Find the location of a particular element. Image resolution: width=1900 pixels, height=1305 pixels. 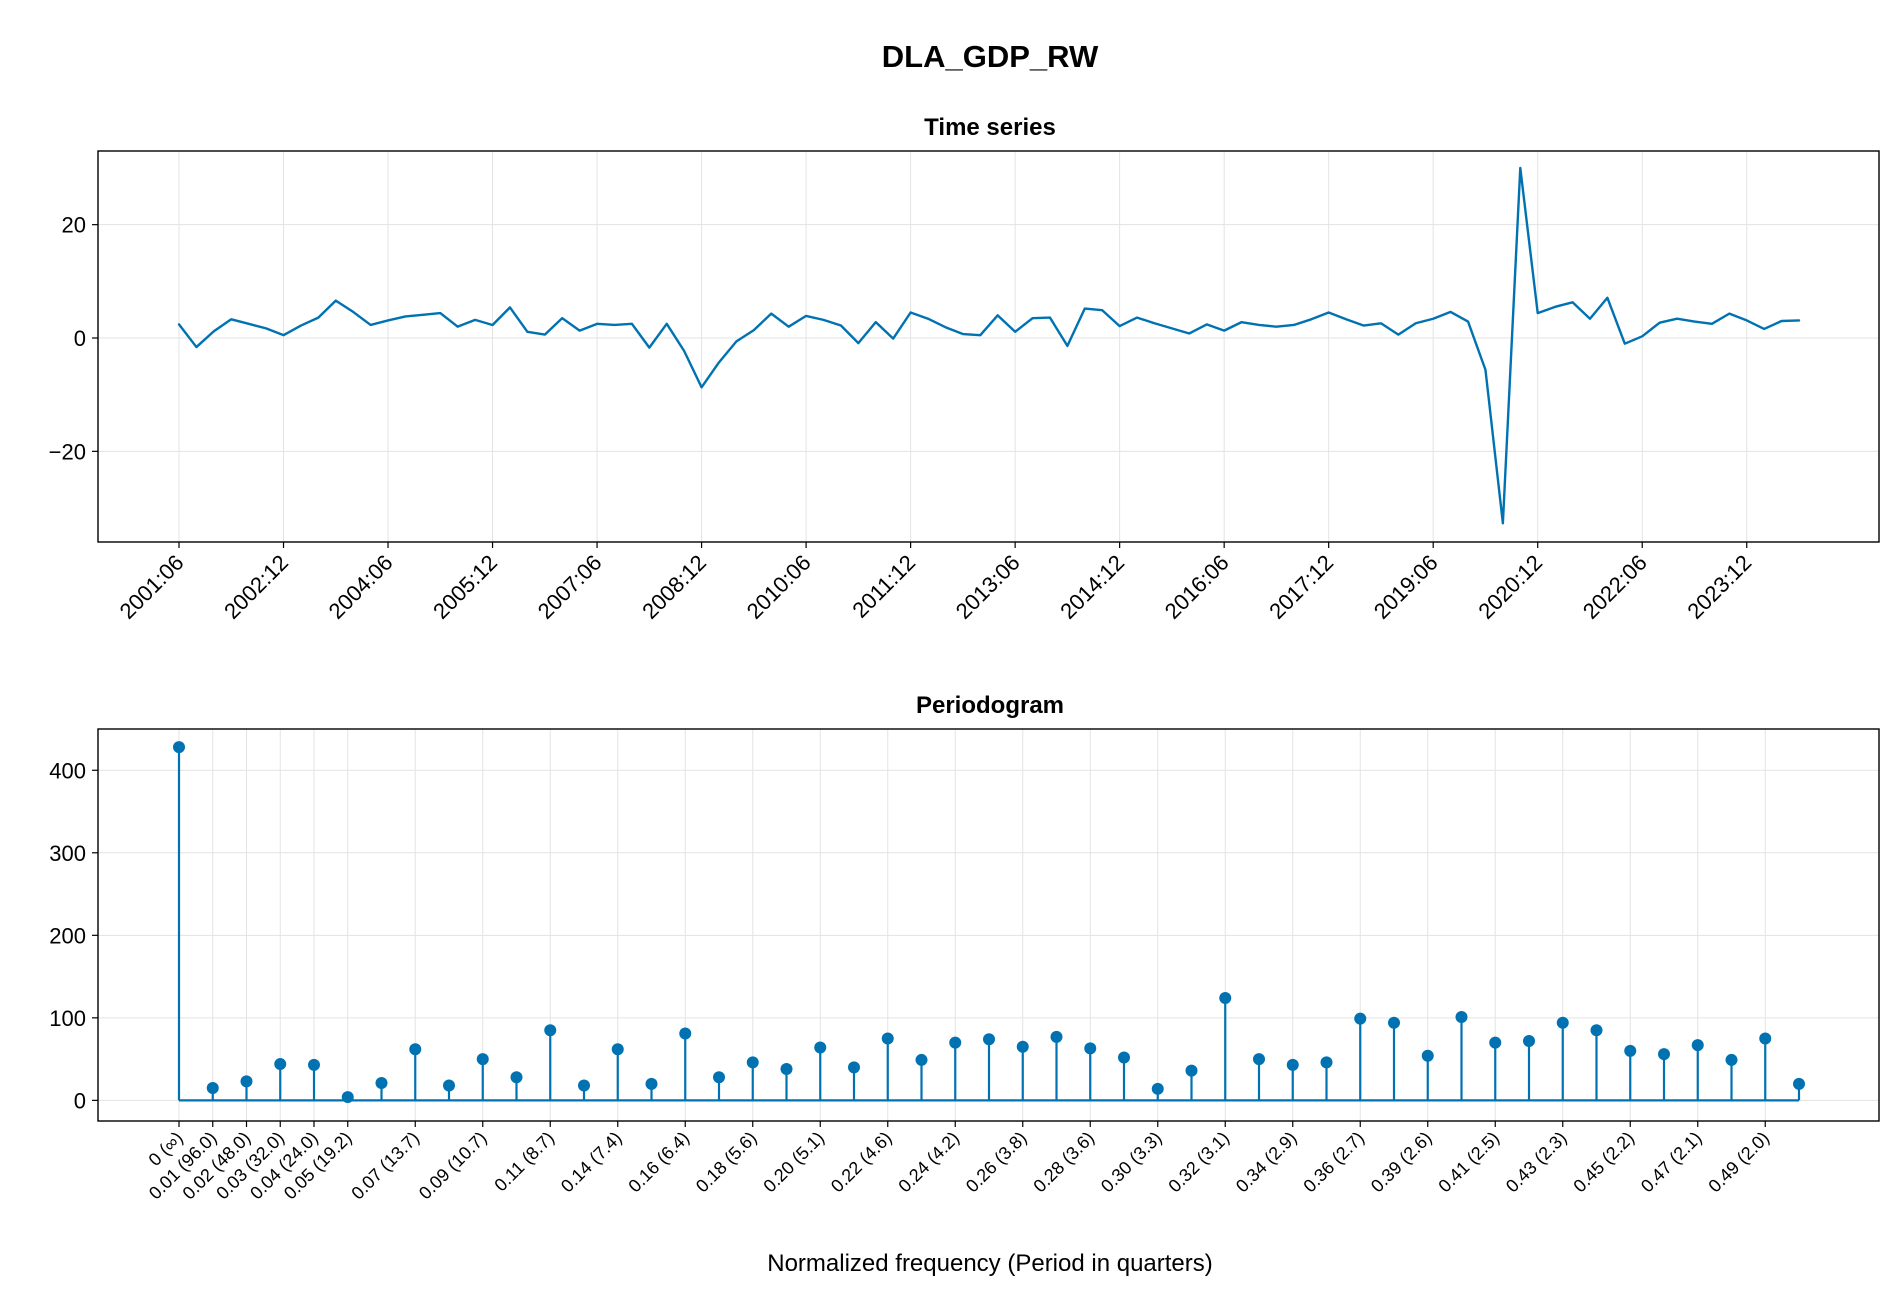

time-series-y-axis: −20 0 20 is located at coordinates (73, 338).